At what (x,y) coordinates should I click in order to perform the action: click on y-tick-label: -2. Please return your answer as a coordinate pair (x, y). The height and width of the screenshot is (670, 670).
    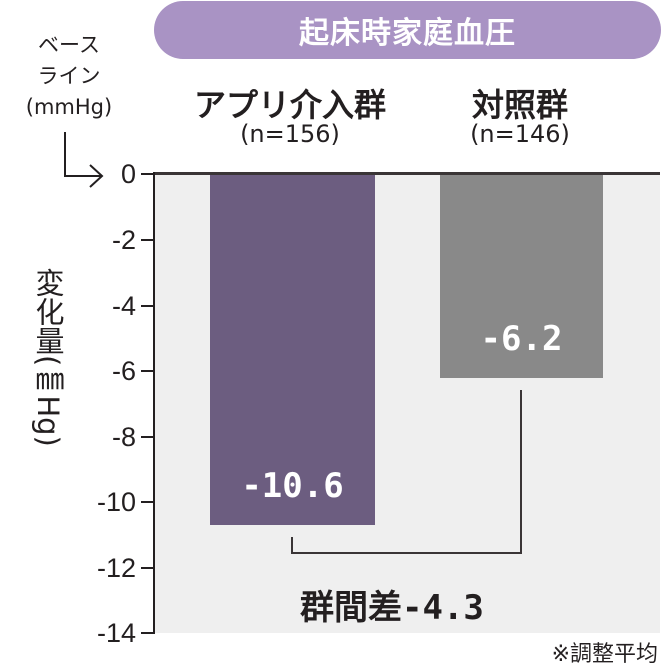
    Looking at the image, I should click on (123, 240).